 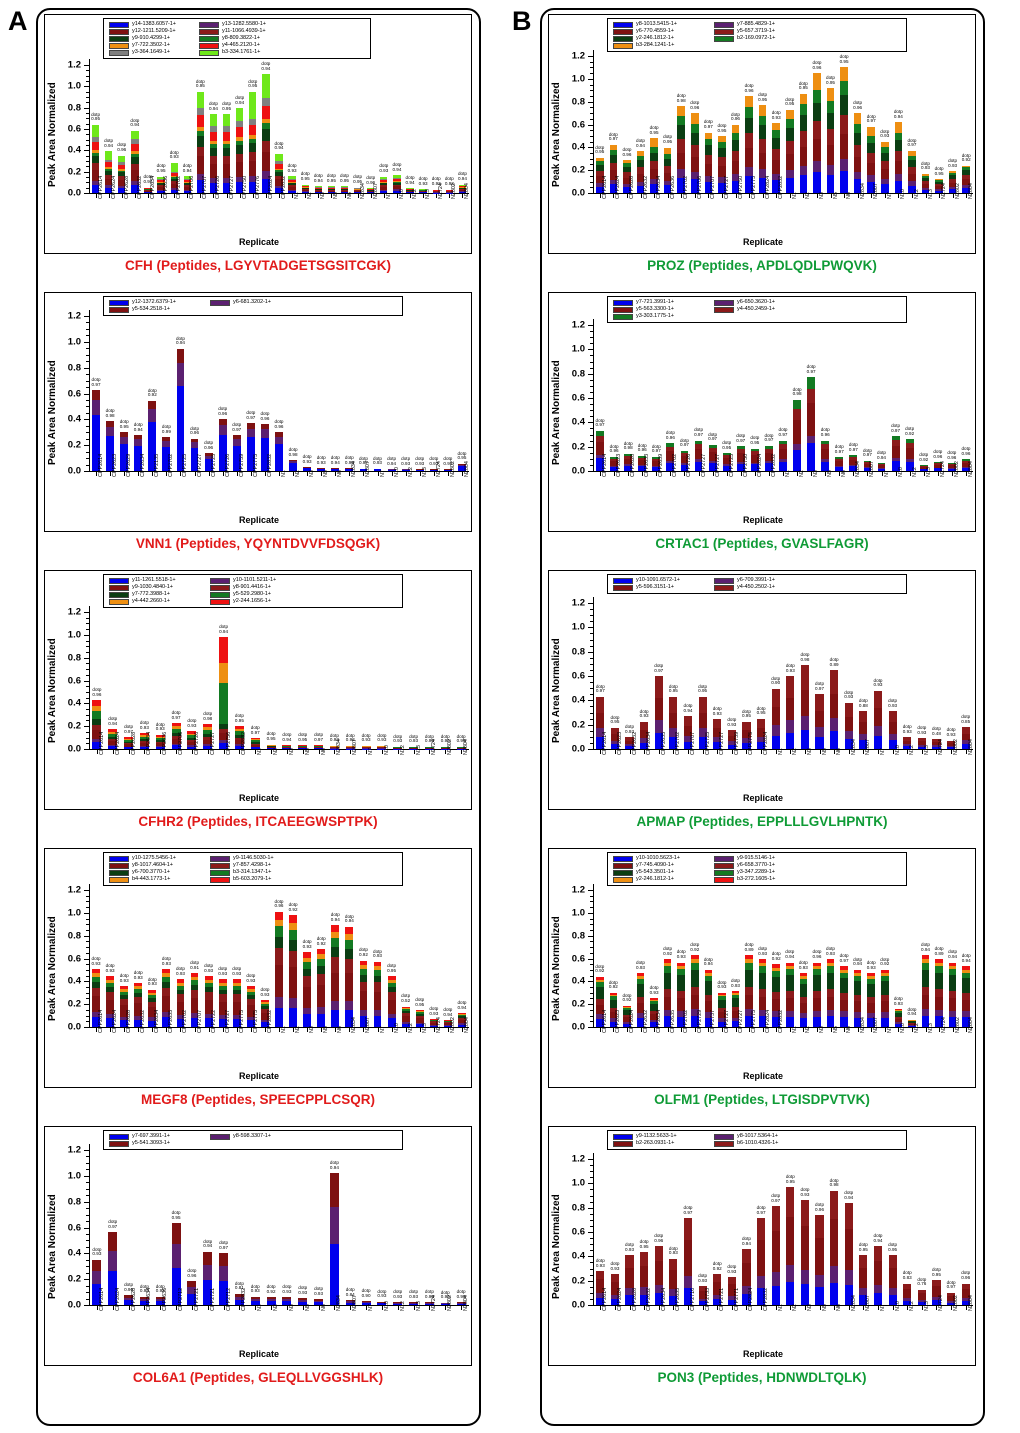 I want to click on legend-item: y6-770.4559-1+, so click(x=661, y=31).